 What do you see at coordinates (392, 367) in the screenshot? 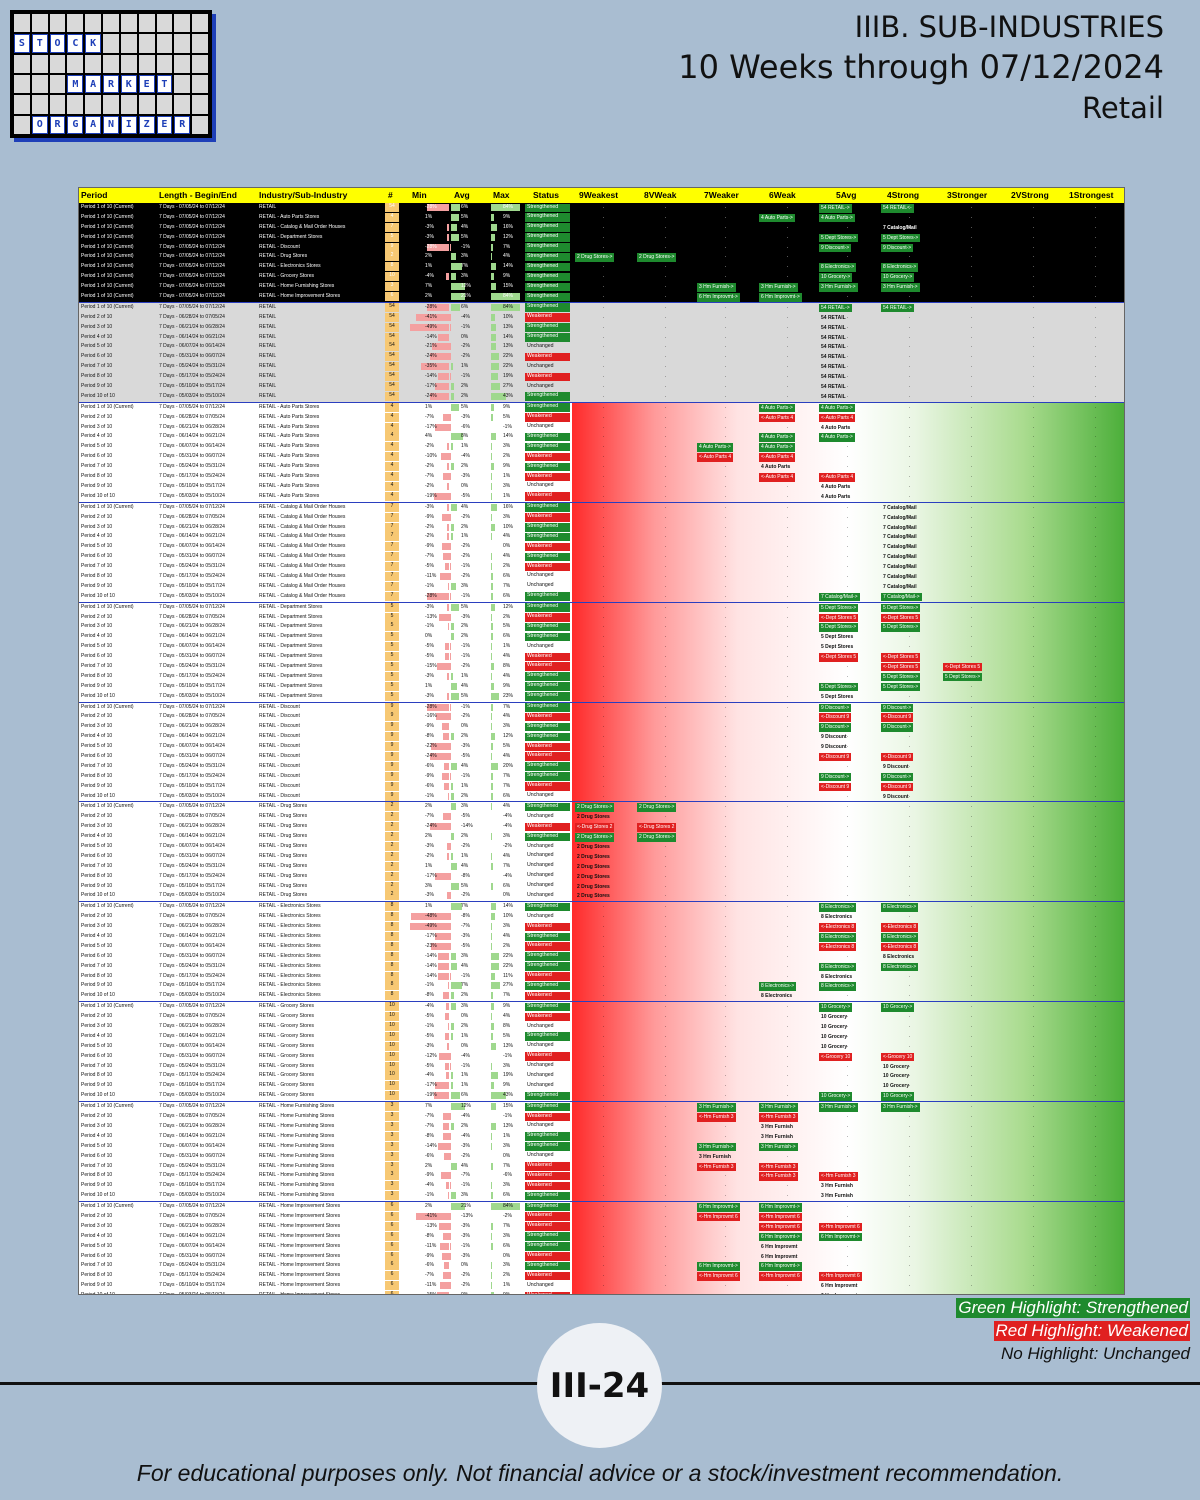
I see `count-cell: 54` at bounding box center [392, 367].